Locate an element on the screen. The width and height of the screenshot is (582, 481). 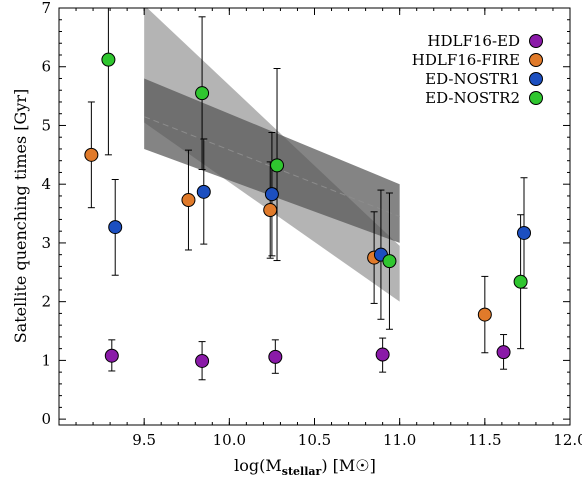
y-tick-label-7: 7 is located at coordinates (46, 8).